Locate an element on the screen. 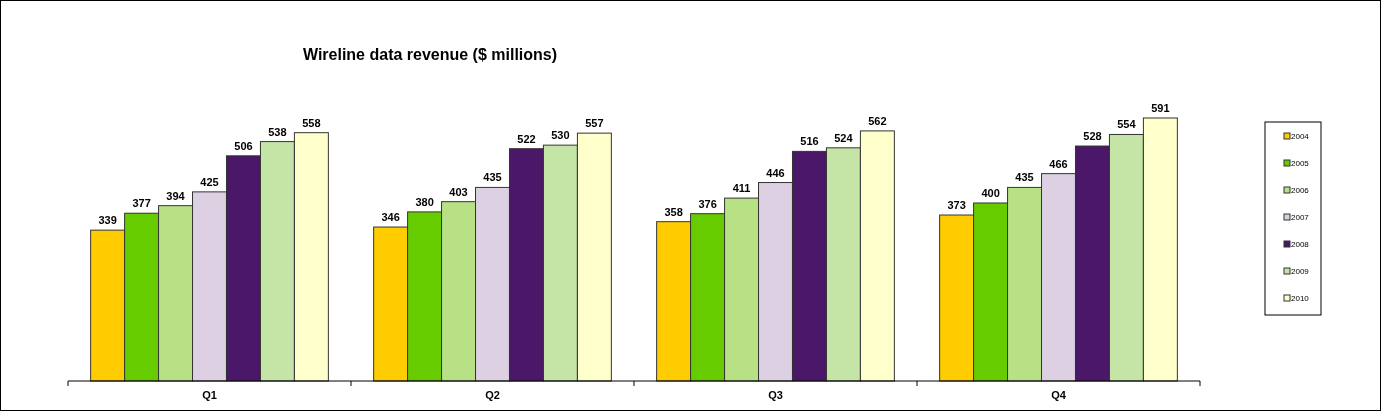 The width and height of the screenshot is (1381, 411). legend-label: 2009 is located at coordinates (1300, 271).